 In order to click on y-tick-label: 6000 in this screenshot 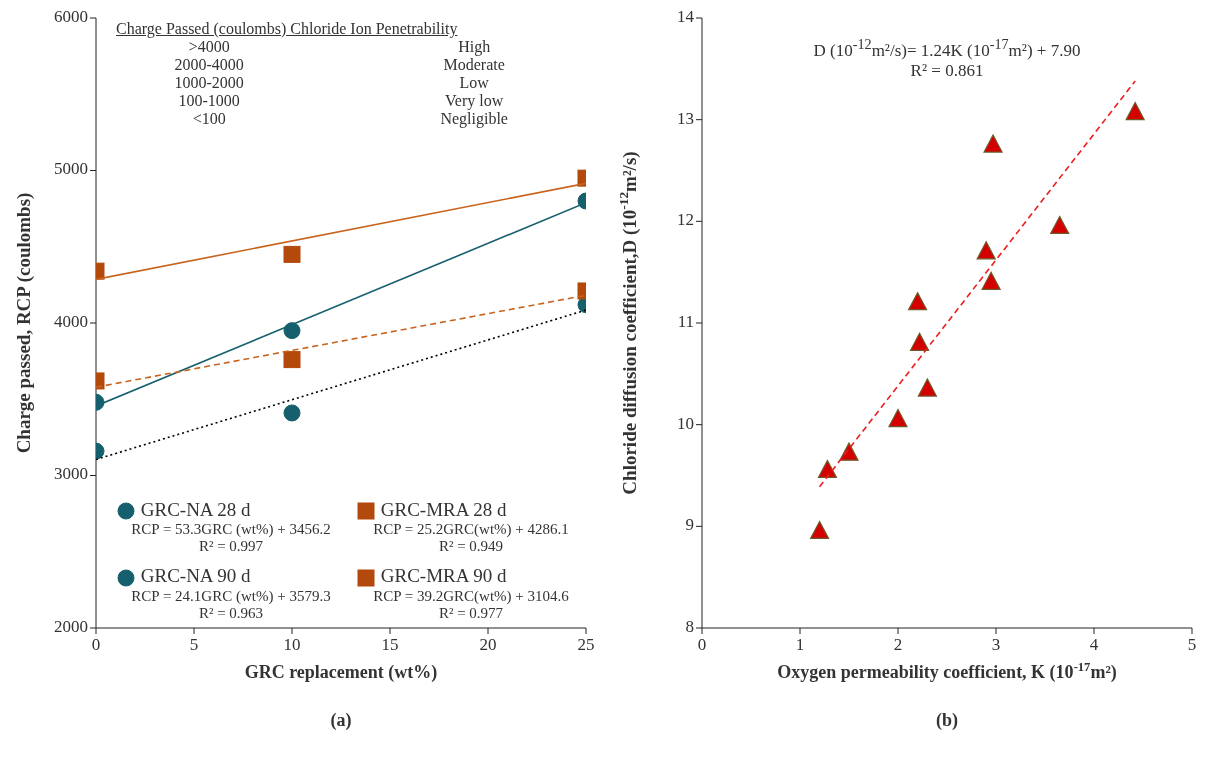, I will do `click(71, 16)`.